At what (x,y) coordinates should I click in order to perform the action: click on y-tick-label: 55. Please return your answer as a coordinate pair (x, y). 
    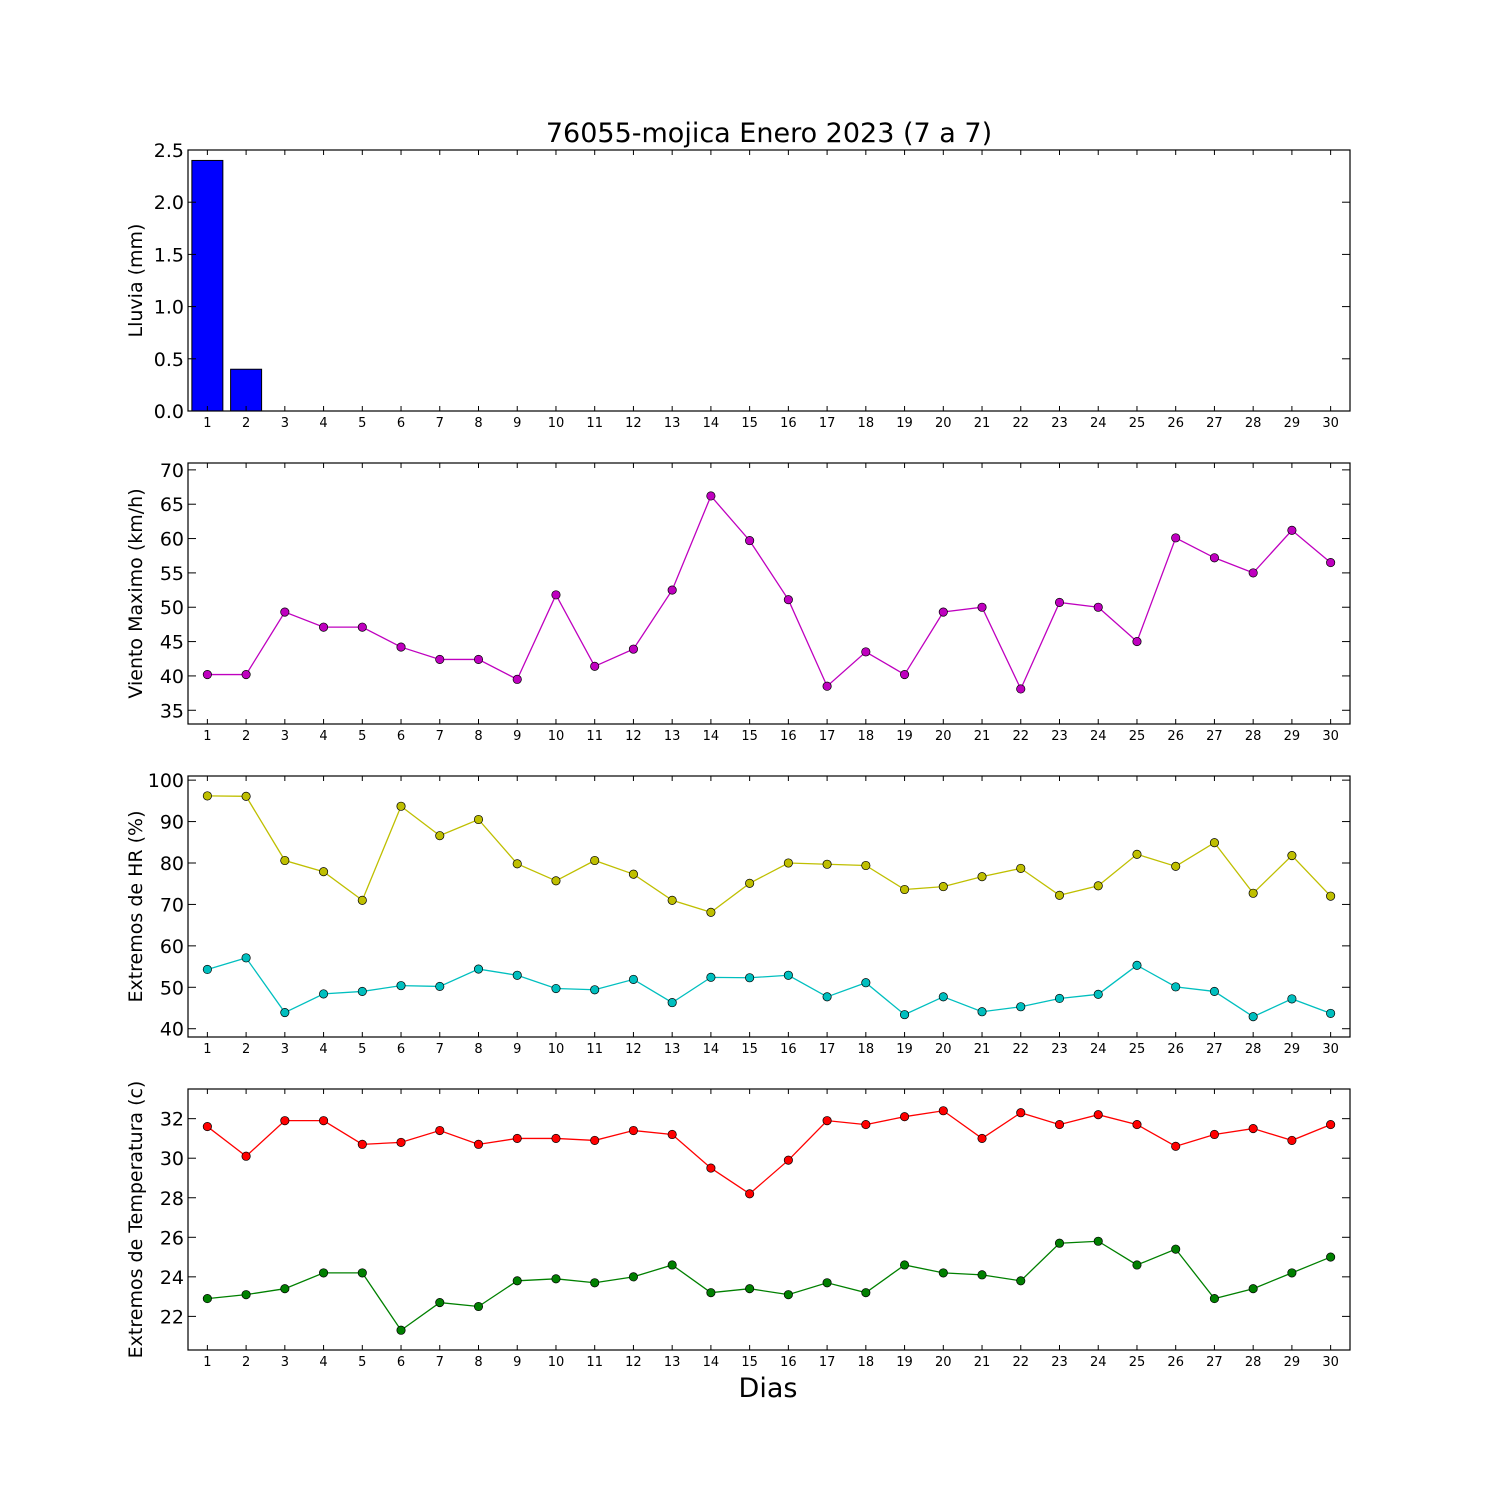
    Looking at the image, I should click on (172, 574).